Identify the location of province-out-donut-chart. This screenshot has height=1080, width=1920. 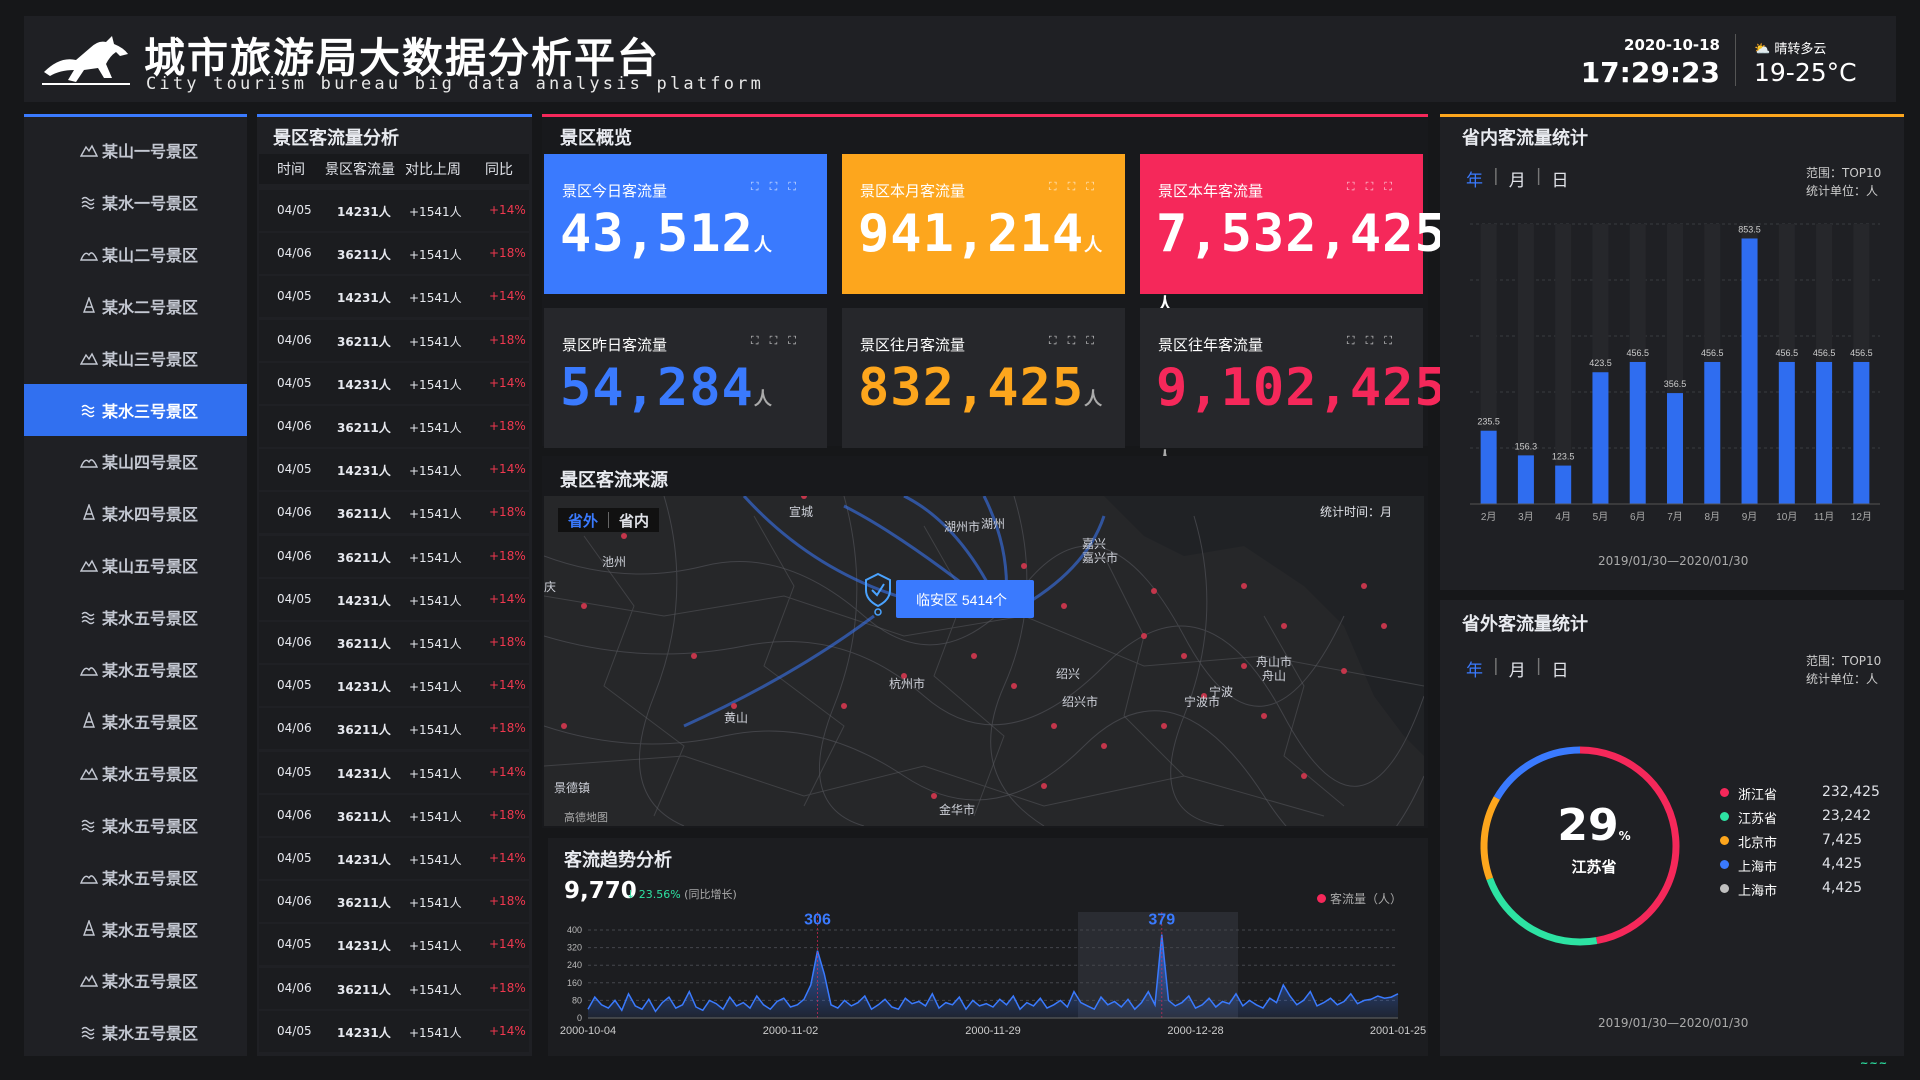
(1580, 846).